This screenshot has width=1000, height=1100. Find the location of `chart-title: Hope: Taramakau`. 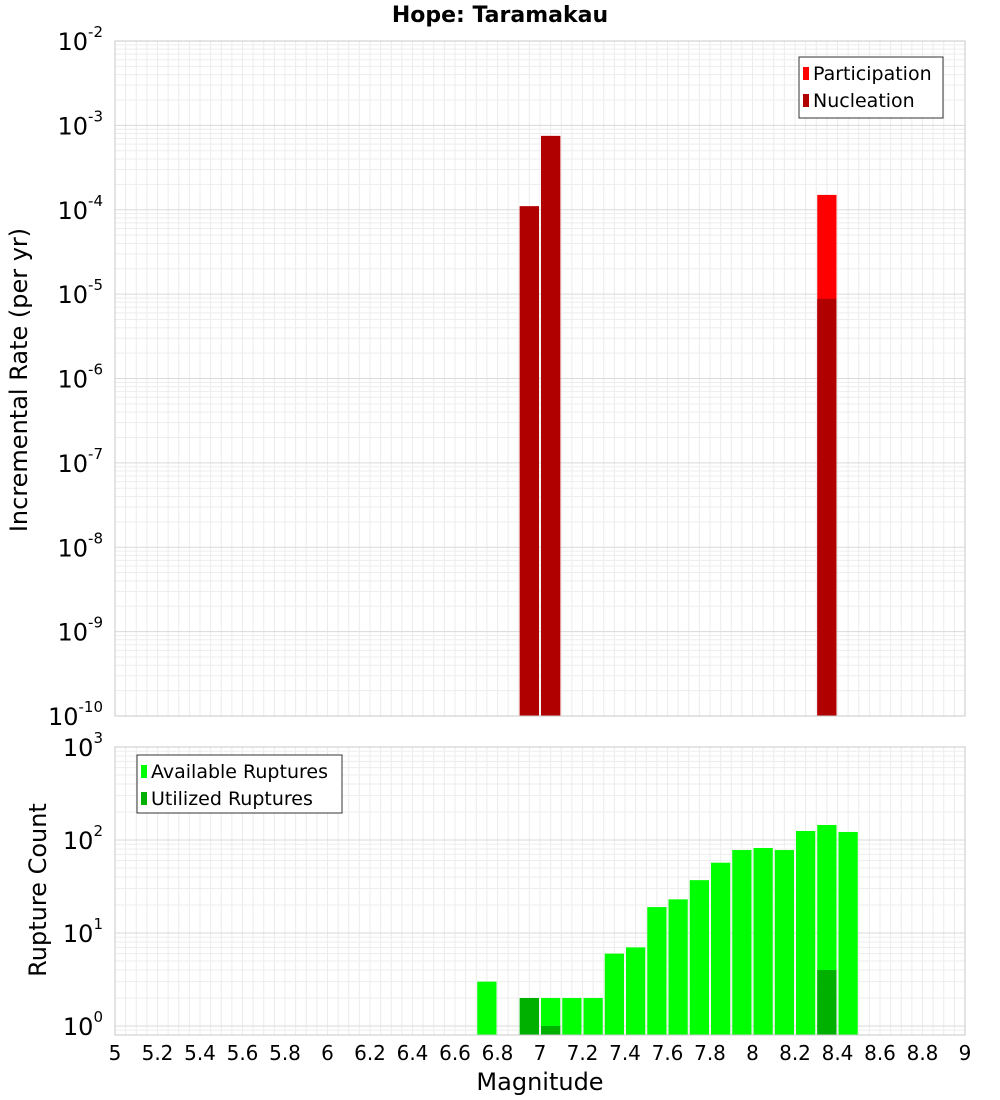

chart-title: Hope: Taramakau is located at coordinates (500, 15).